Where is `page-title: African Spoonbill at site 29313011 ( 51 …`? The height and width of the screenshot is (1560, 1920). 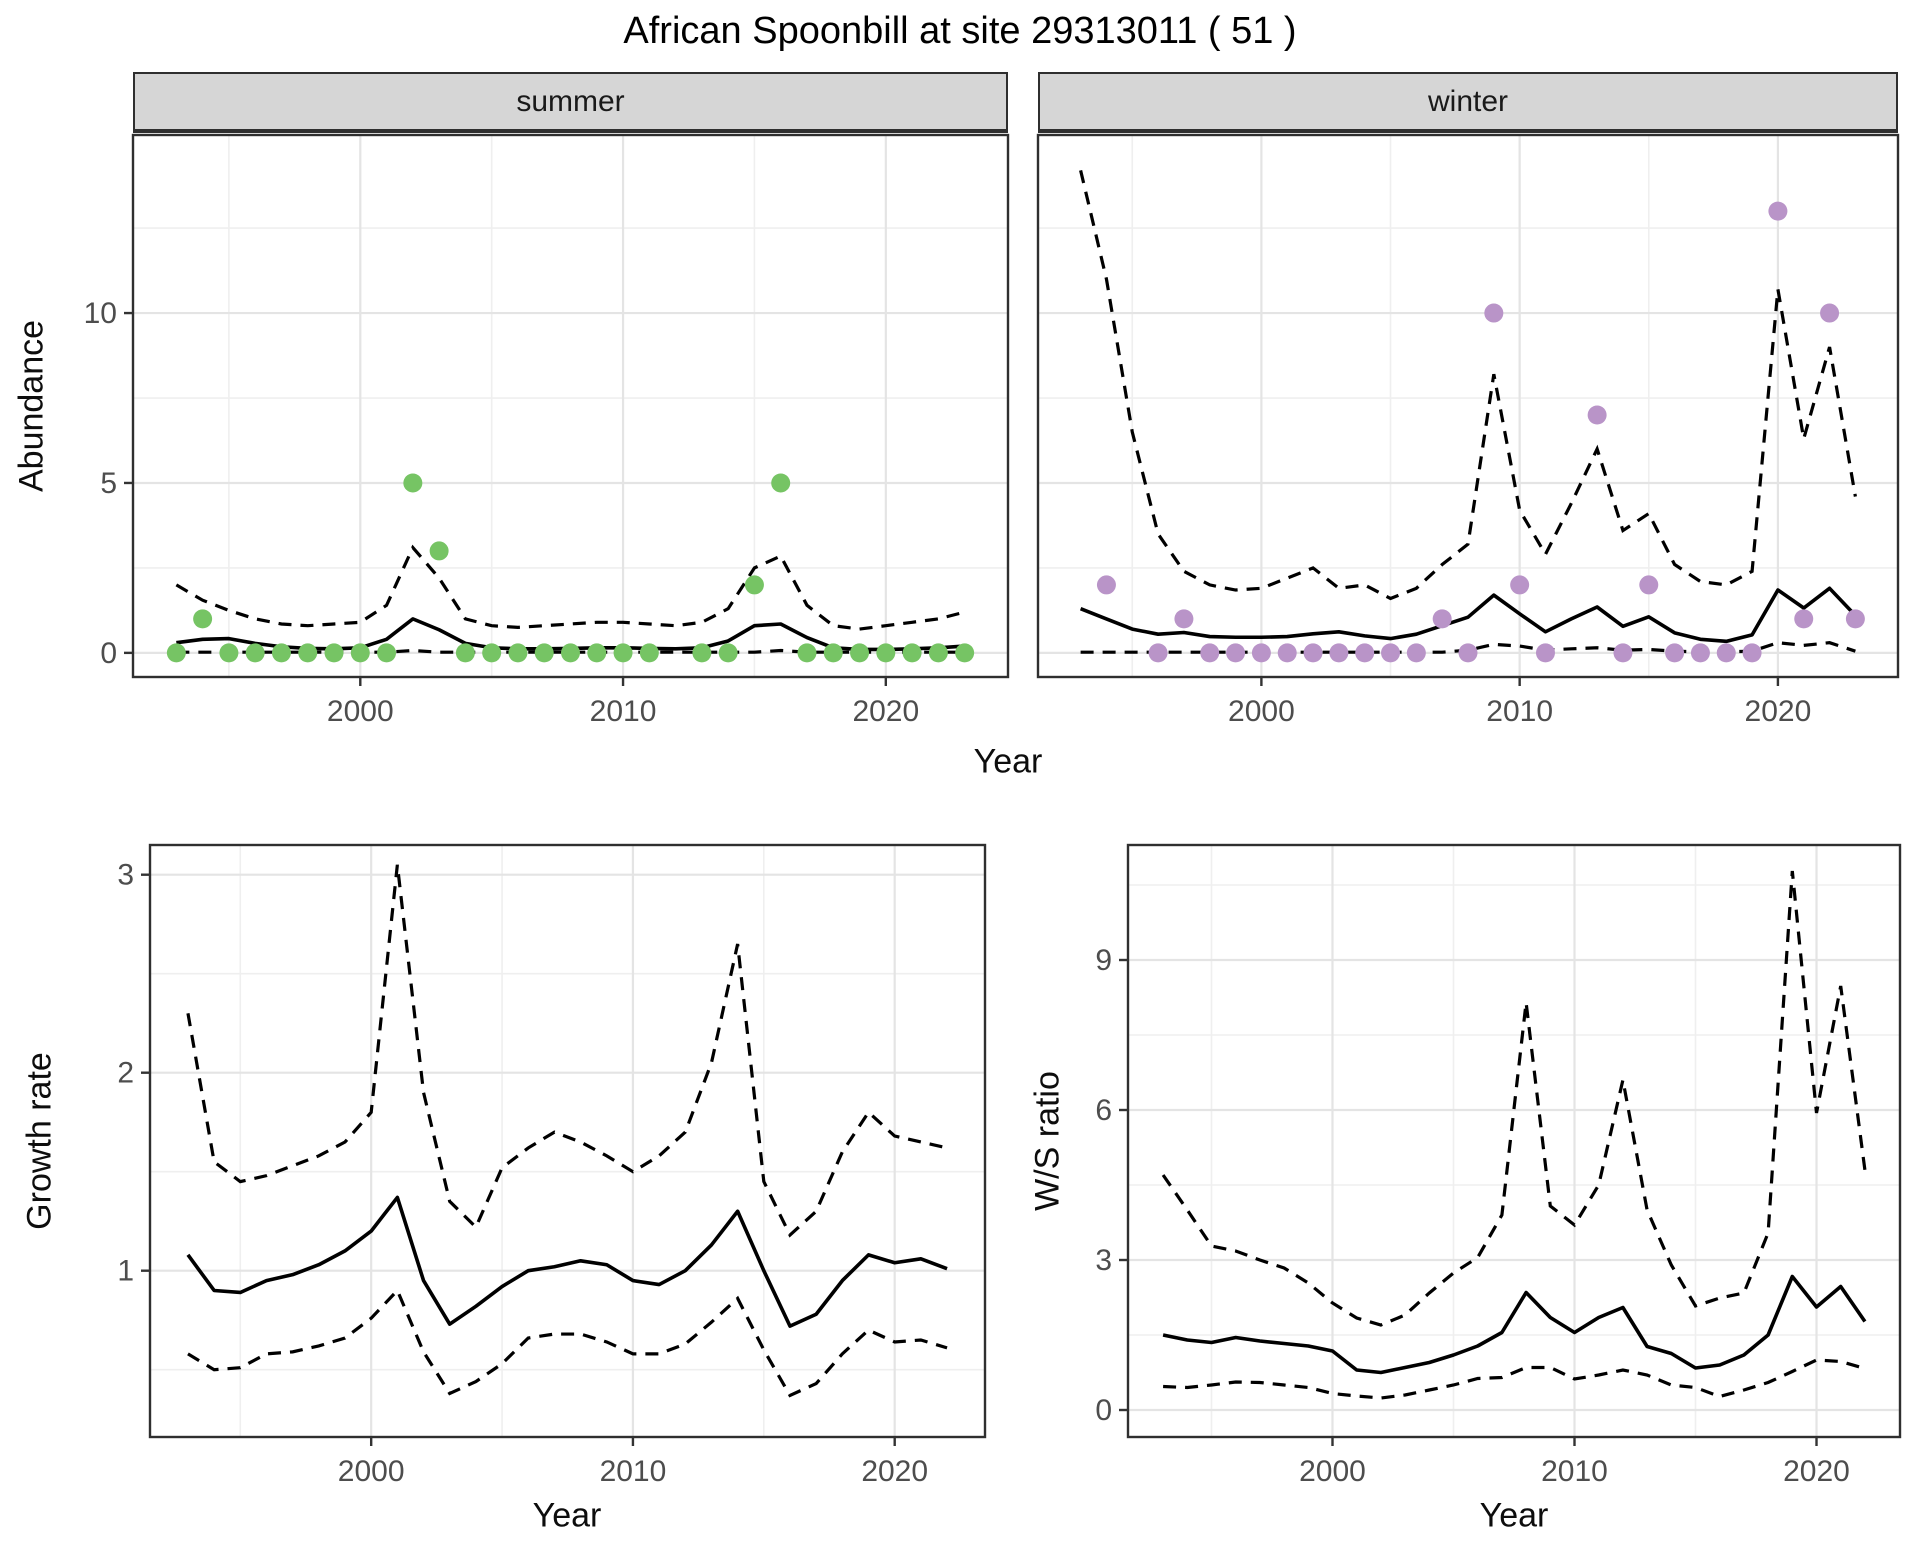 page-title: African Spoonbill at site 29313011 ( 51 … is located at coordinates (960, 31).